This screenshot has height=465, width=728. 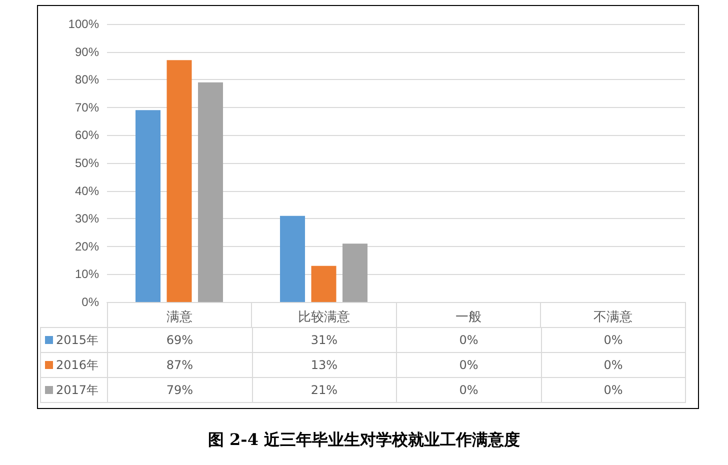 What do you see at coordinates (87, 135) in the screenshot?
I see `y-tick-label: 60%` at bounding box center [87, 135].